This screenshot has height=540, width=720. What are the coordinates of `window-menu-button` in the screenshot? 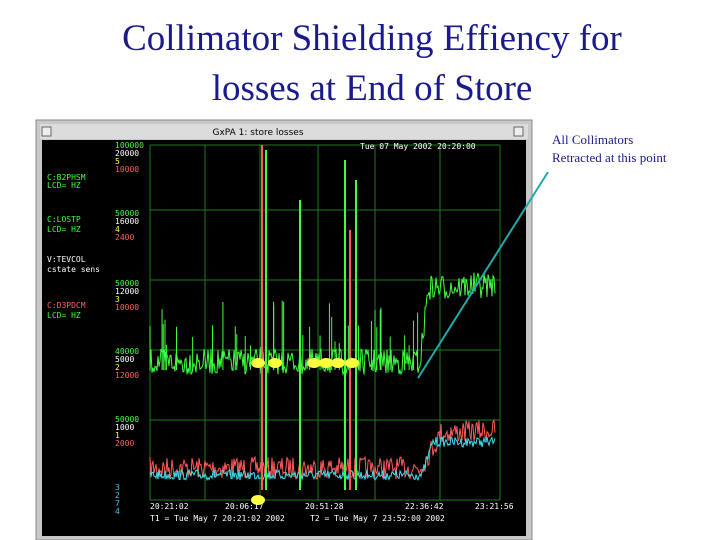 It's located at (46, 131).